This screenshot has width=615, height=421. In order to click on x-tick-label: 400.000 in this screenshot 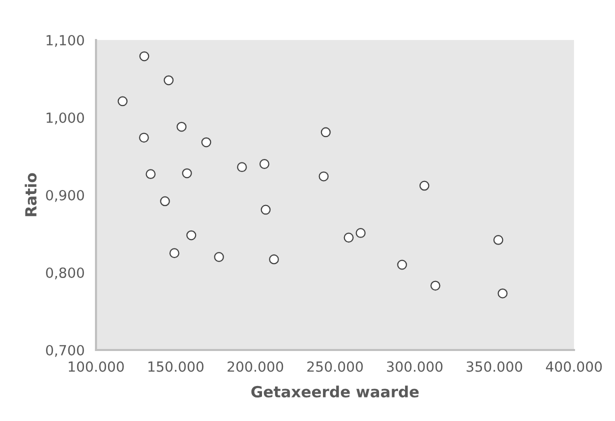, I will do `click(574, 366)`.